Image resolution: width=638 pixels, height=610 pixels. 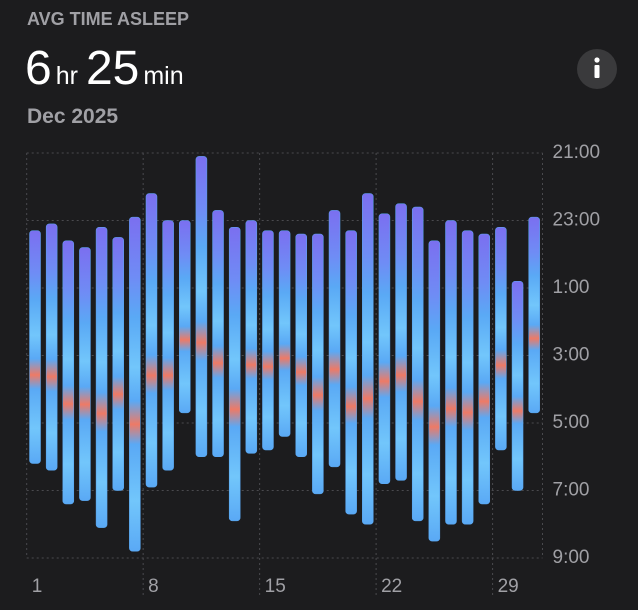 I want to click on x-tick-label: 15, so click(x=275, y=586).